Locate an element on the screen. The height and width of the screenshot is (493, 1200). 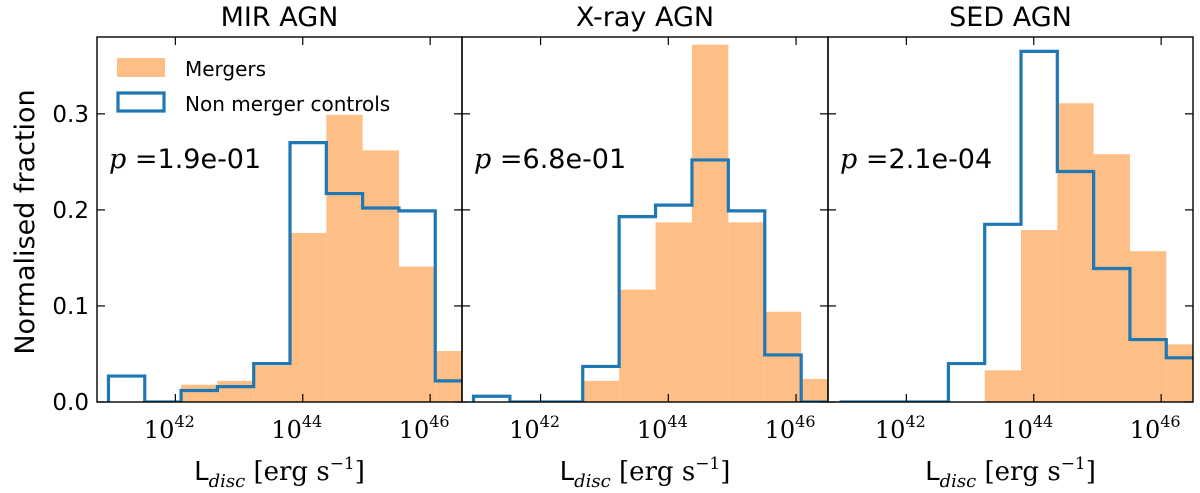
p-value: 6.8e-01 is located at coordinates (575, 159).